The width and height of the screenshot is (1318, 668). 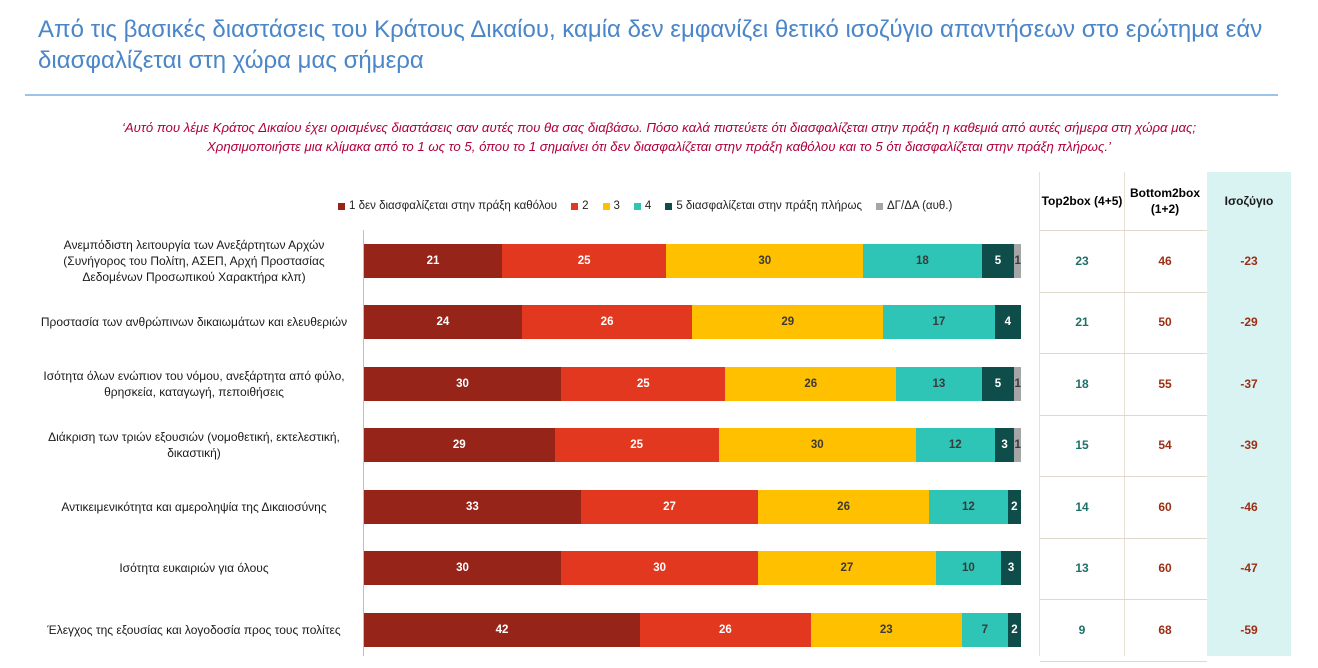 I want to click on bar-segment: 17, so click(x=939, y=322).